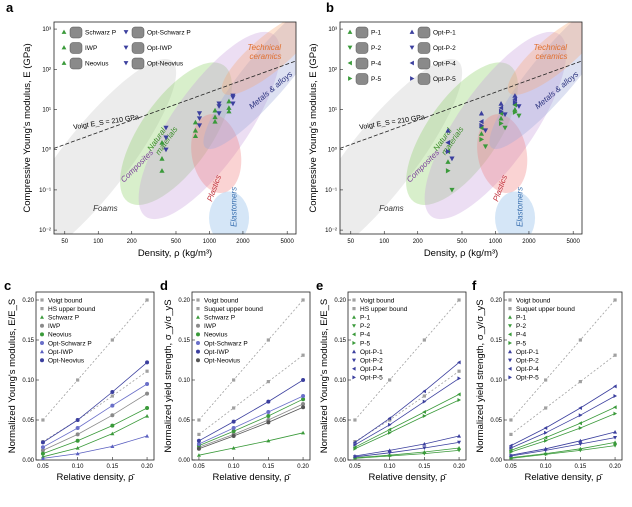 This screenshot has width=632, height=507. What do you see at coordinates (407, 477) in the screenshot?
I see `x-axis-title-e: Relative density, ρ̄` at bounding box center [407, 477].